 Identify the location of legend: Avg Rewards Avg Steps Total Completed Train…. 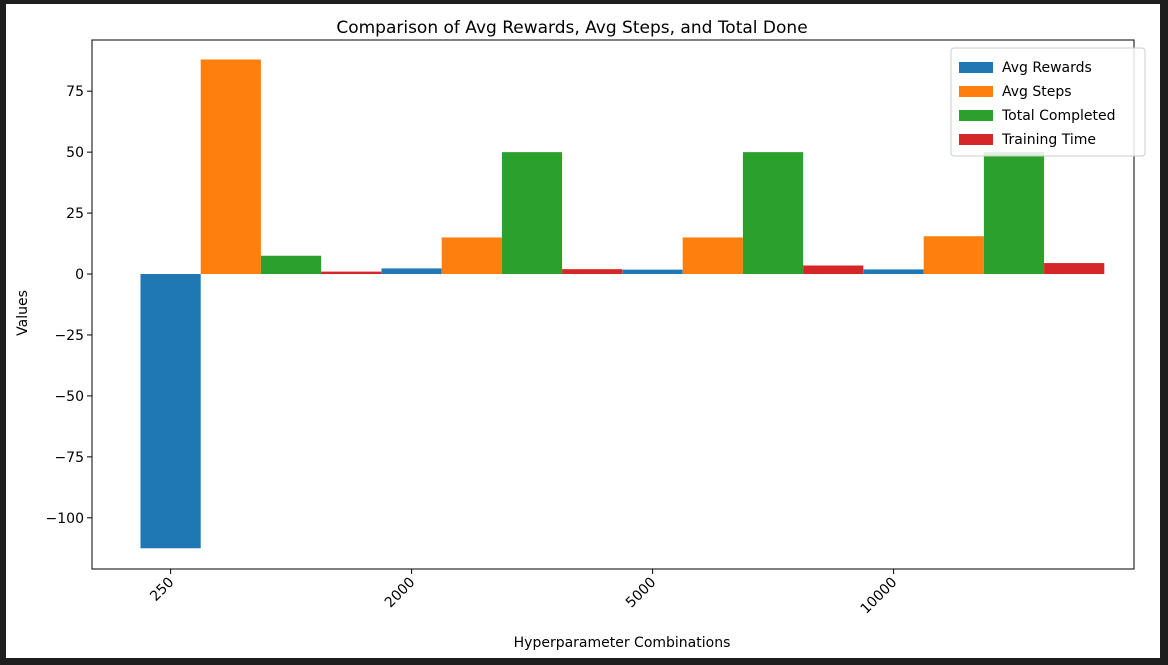
(1048, 102).